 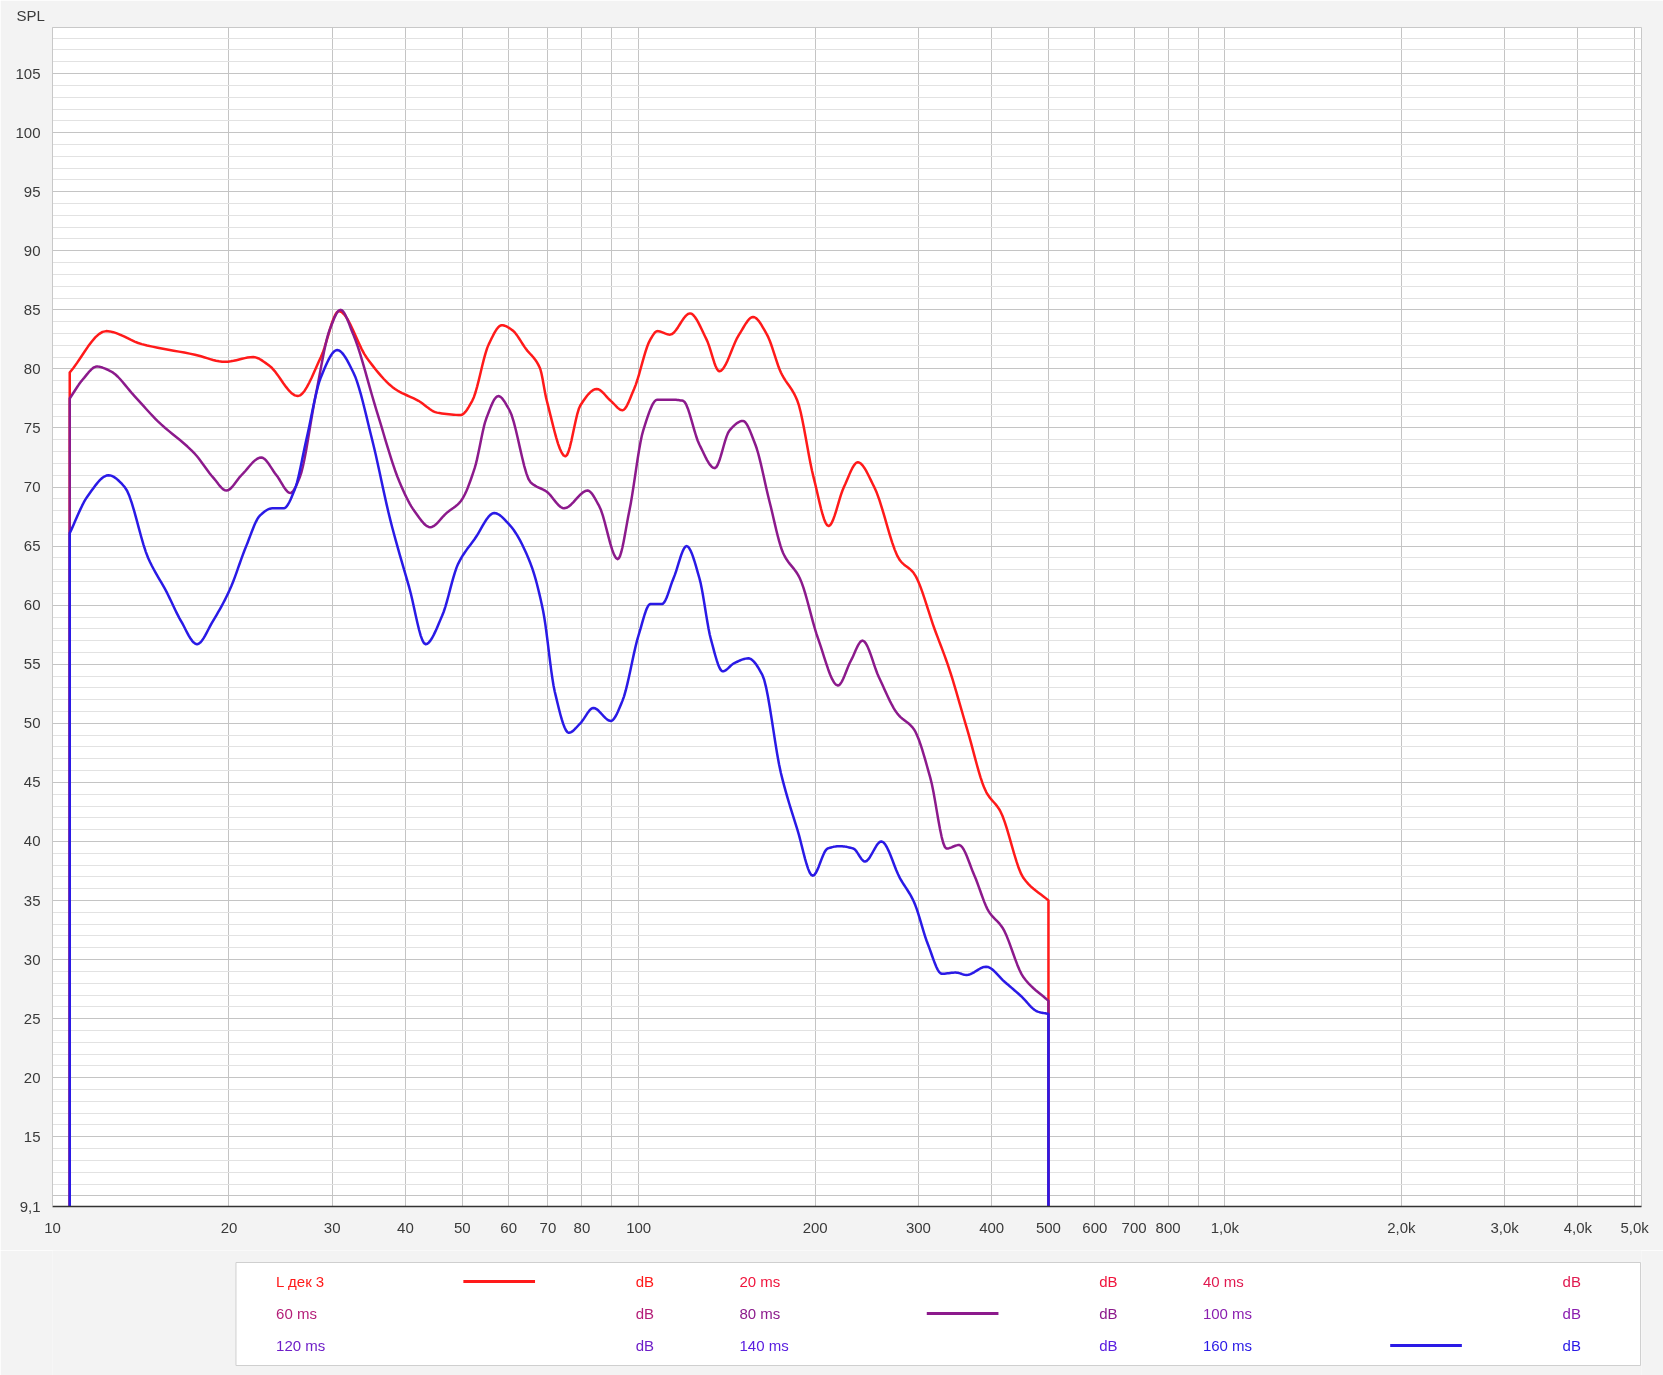 What do you see at coordinates (405, 1227) in the screenshot?
I see `x-tick-label: 40` at bounding box center [405, 1227].